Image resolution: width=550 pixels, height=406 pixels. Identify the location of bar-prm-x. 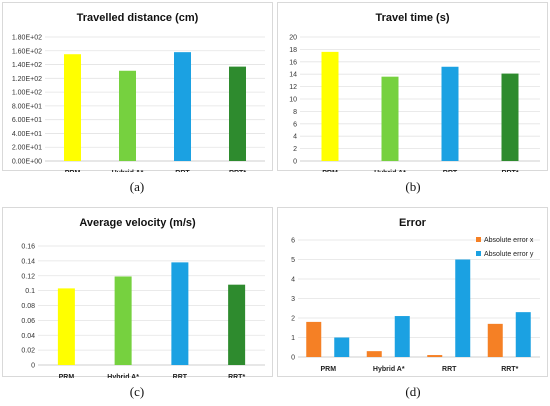
(314, 339).